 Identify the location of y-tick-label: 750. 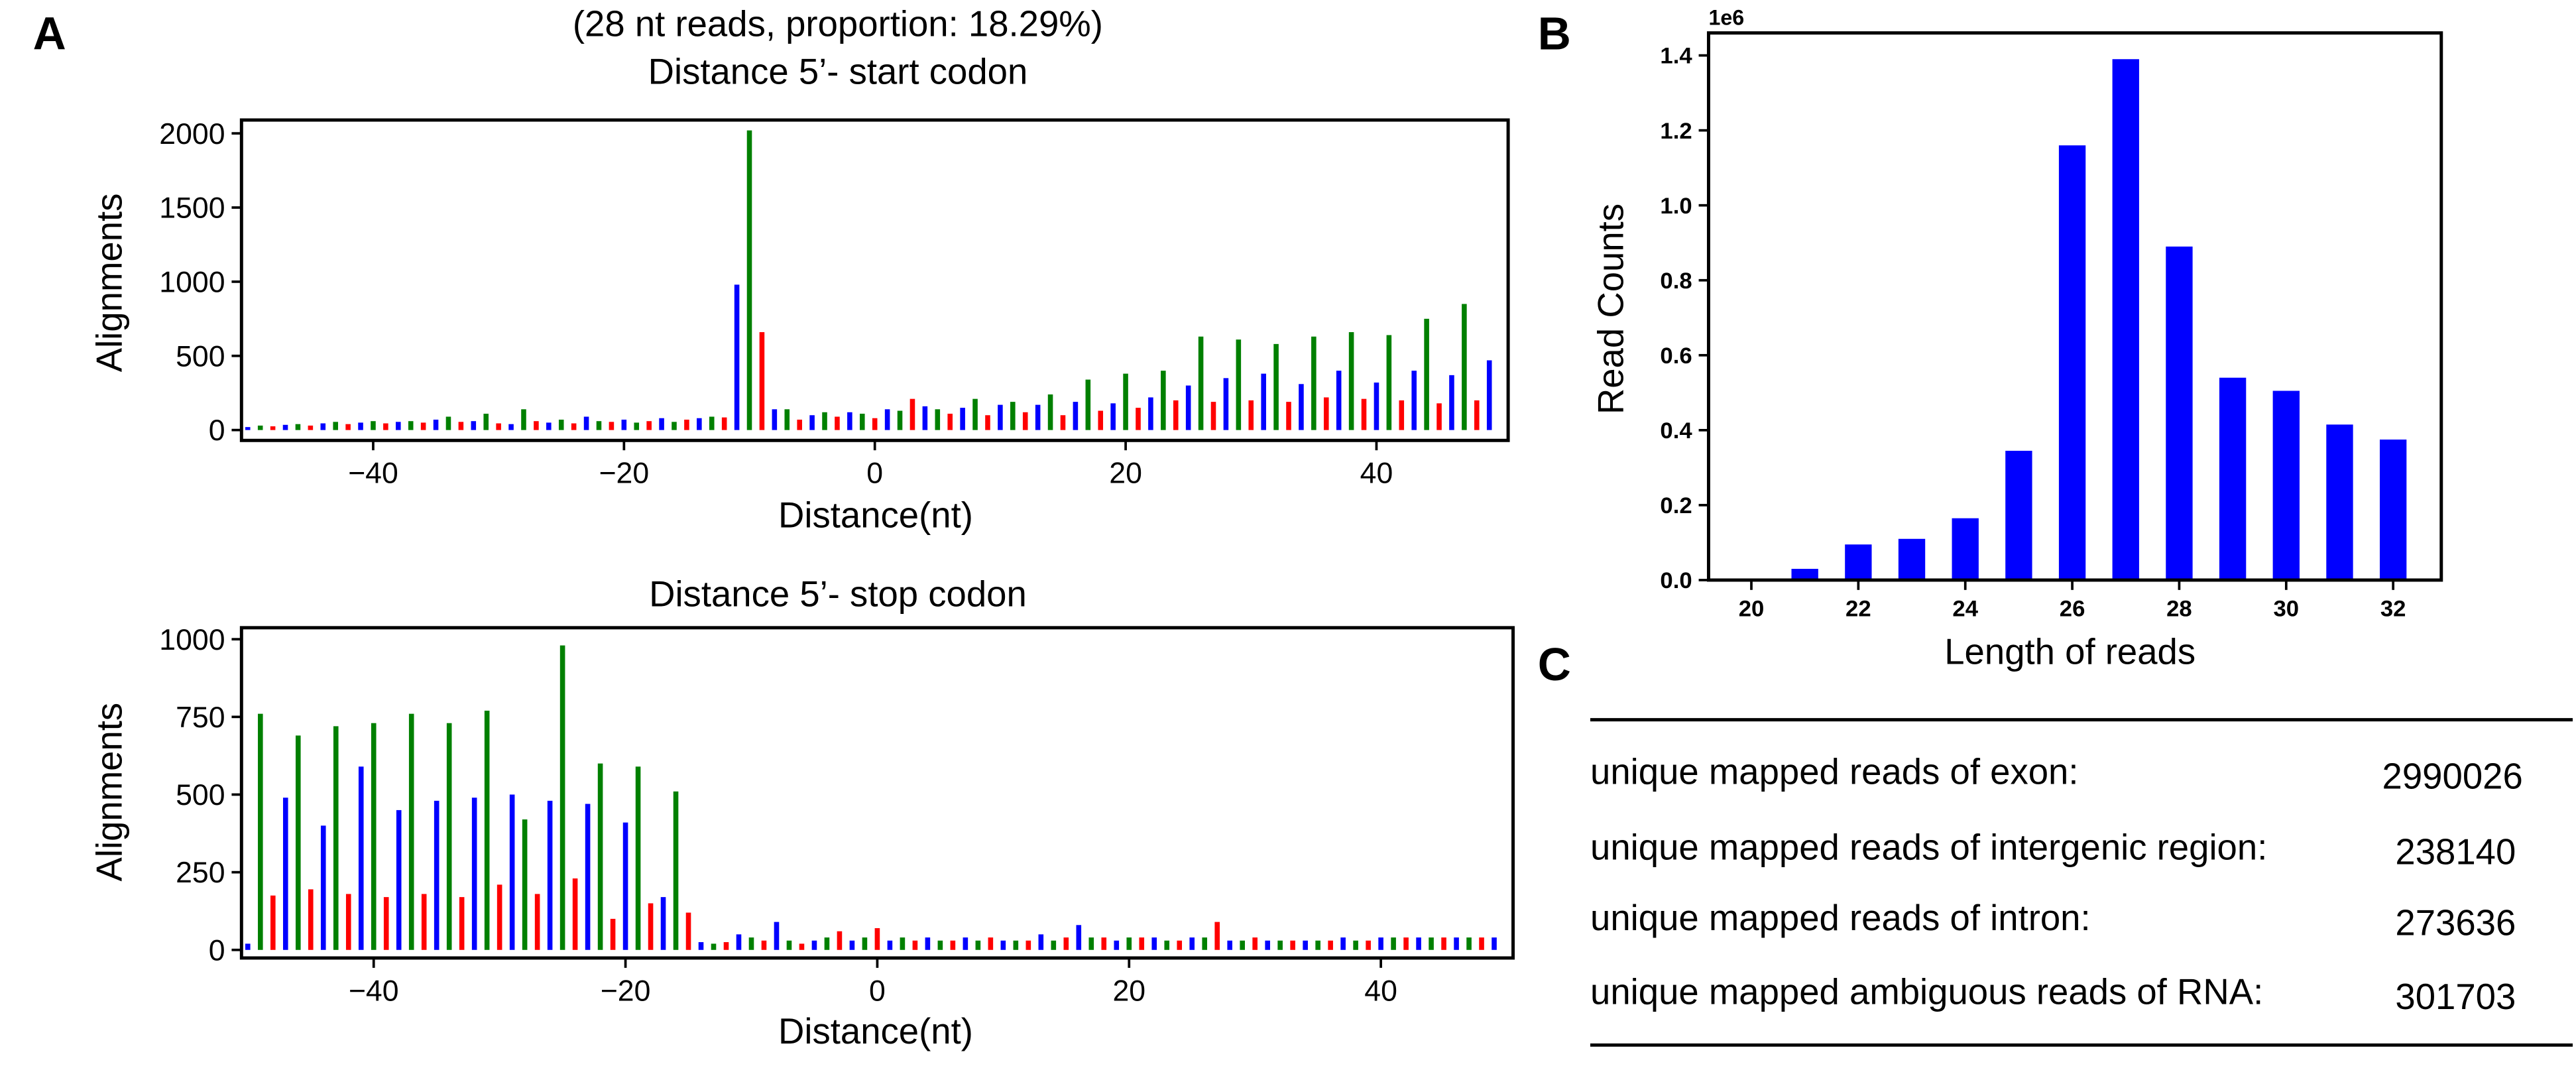
(200, 717).